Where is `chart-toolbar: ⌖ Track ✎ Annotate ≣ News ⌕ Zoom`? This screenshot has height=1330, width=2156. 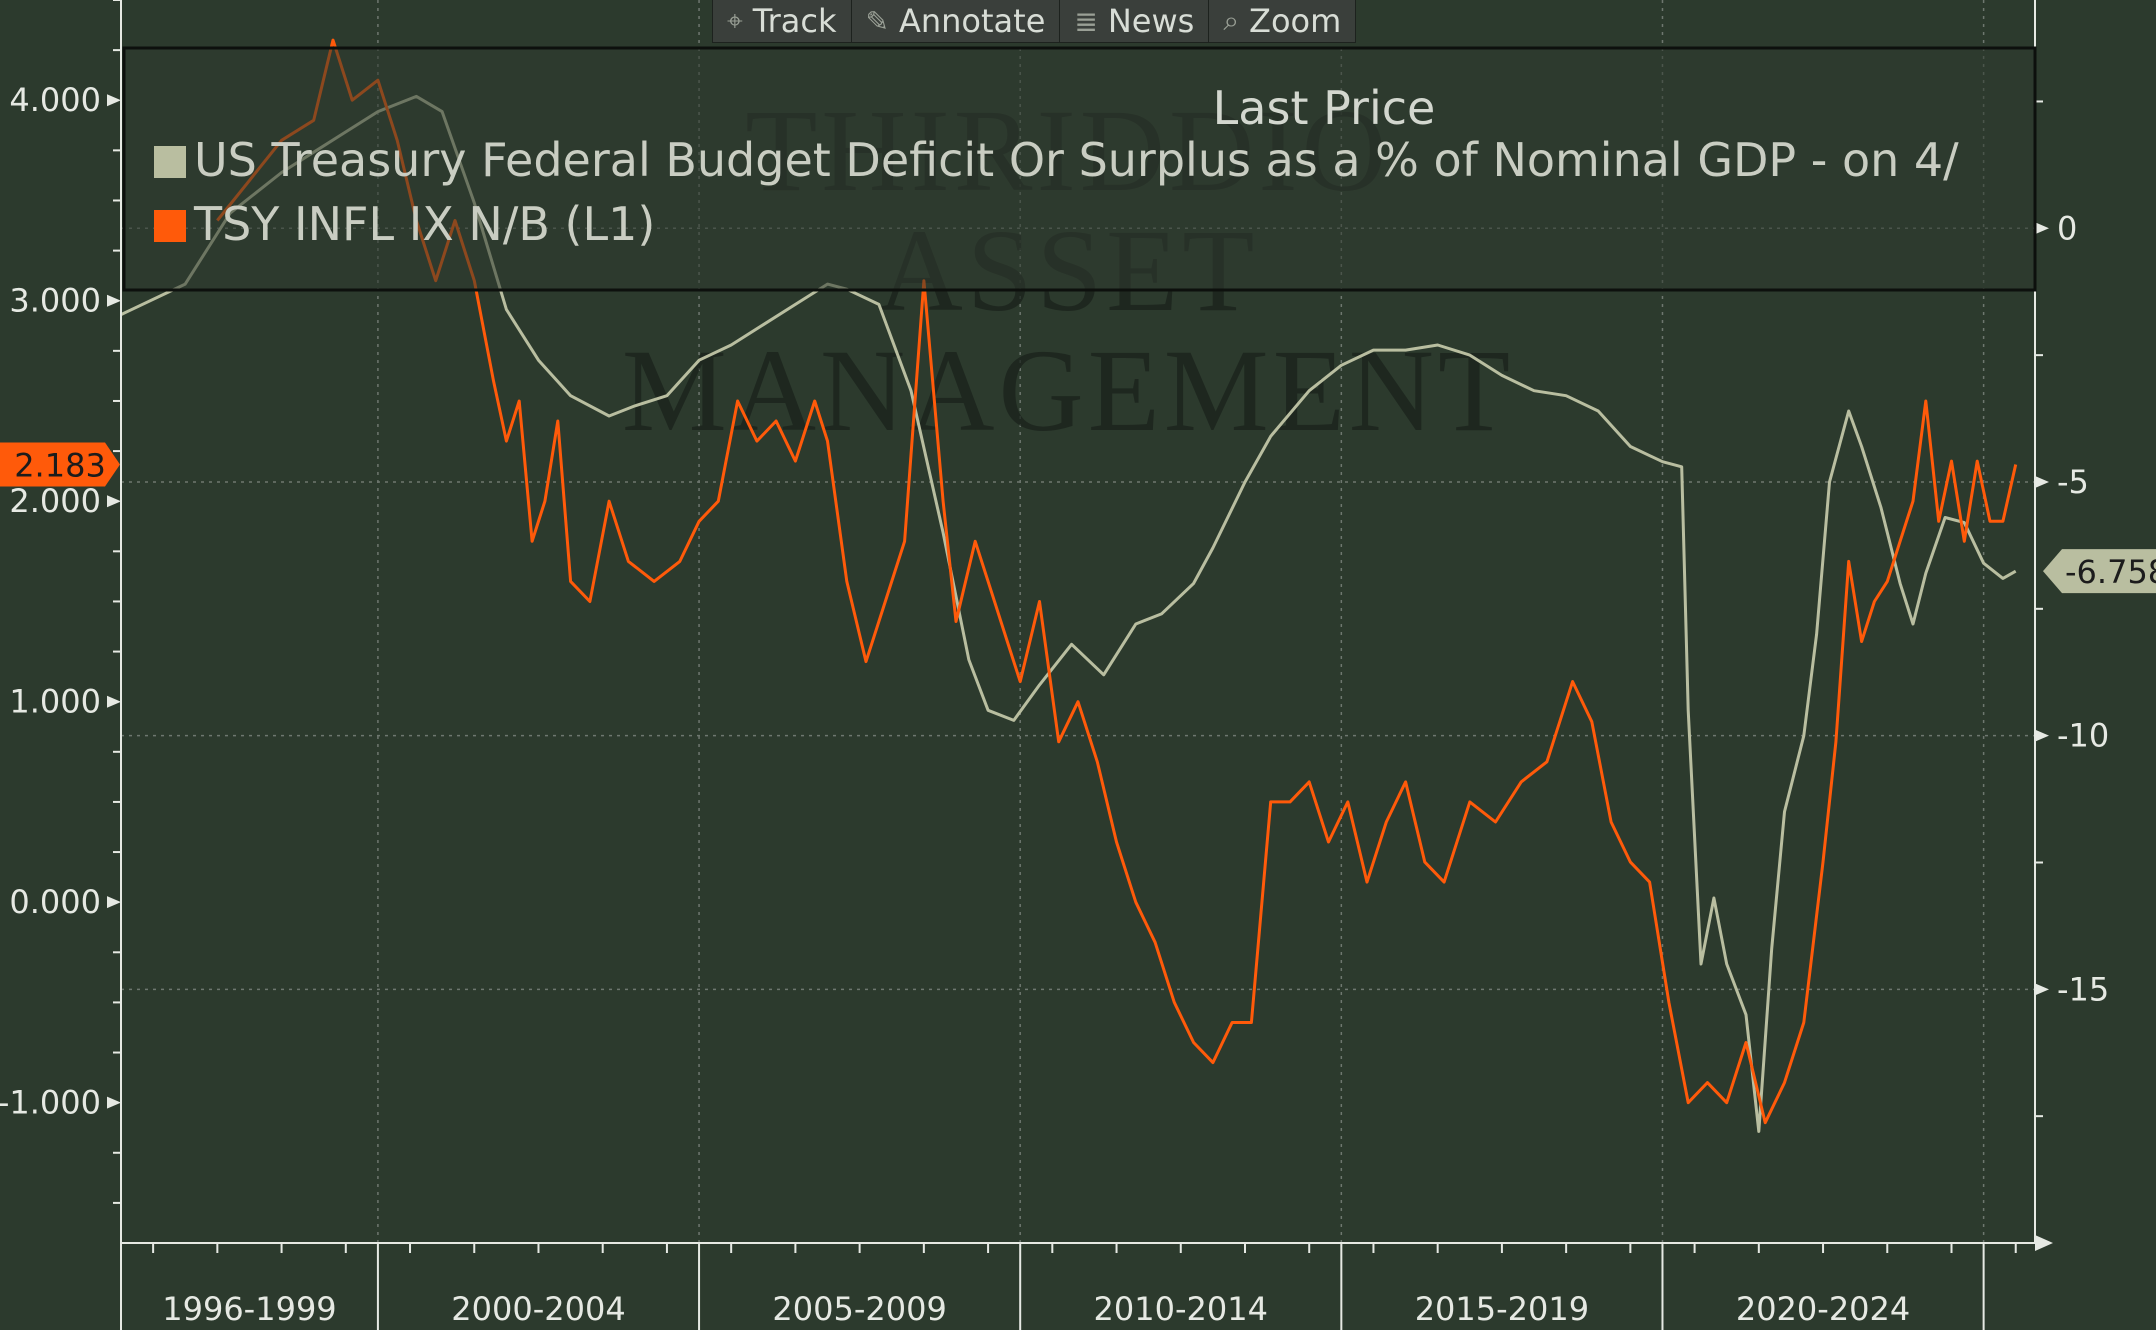
chart-toolbar: ⌖ Track ✎ Annotate ≣ News ⌕ Zoom is located at coordinates (1034, 21).